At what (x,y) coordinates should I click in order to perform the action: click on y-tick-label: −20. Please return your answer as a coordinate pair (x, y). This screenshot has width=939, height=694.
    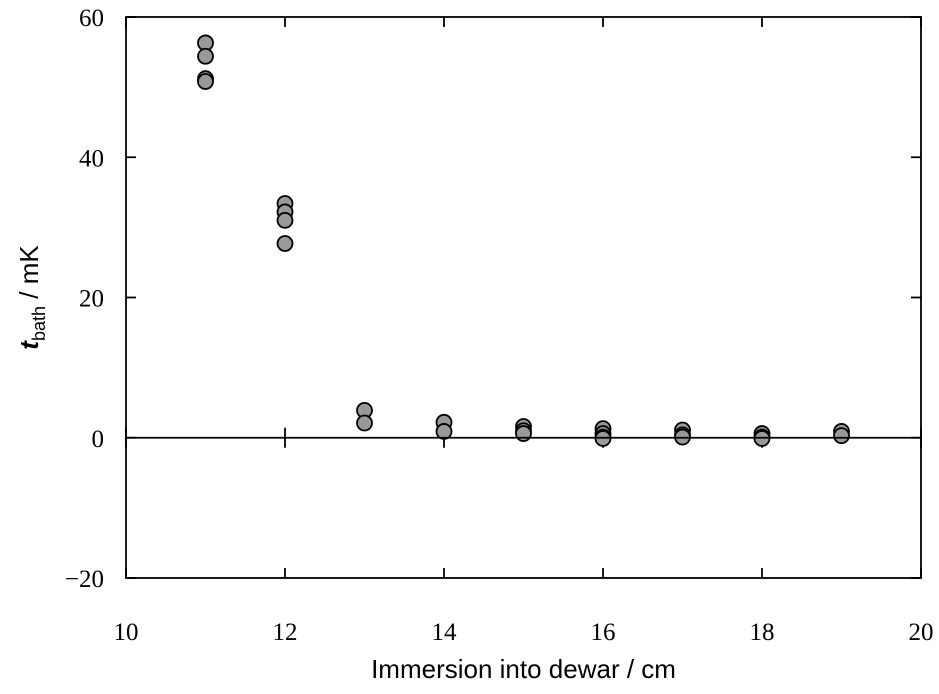
    Looking at the image, I should click on (84, 579).